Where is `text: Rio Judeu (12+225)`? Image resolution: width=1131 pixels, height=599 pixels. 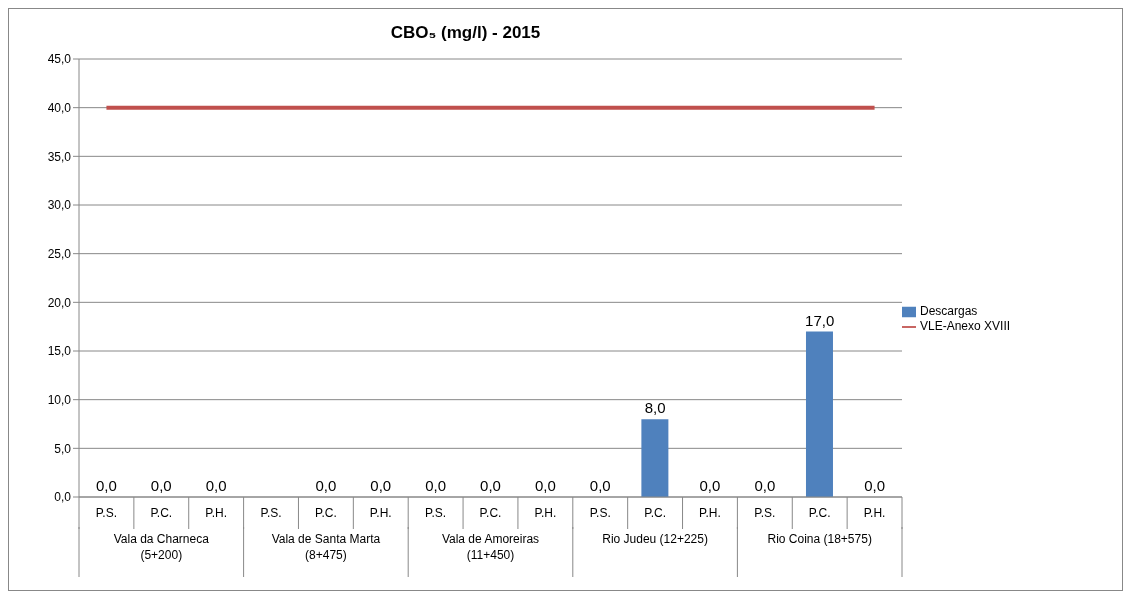 text: Rio Judeu (12+225) is located at coordinates (655, 539).